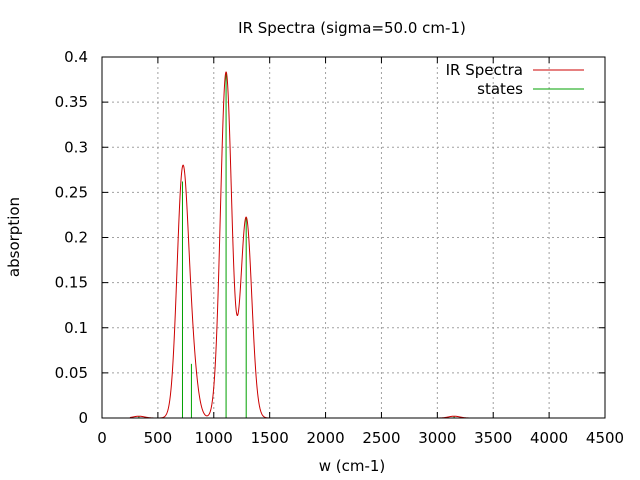 This screenshot has width=640, height=480. What do you see at coordinates (76, 328) in the screenshot?
I see `y-tick-label: 0.1` at bounding box center [76, 328].